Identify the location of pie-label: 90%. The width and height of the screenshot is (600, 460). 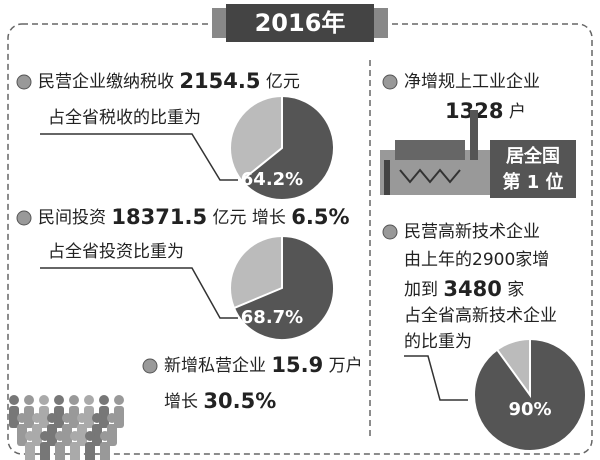
(529, 409).